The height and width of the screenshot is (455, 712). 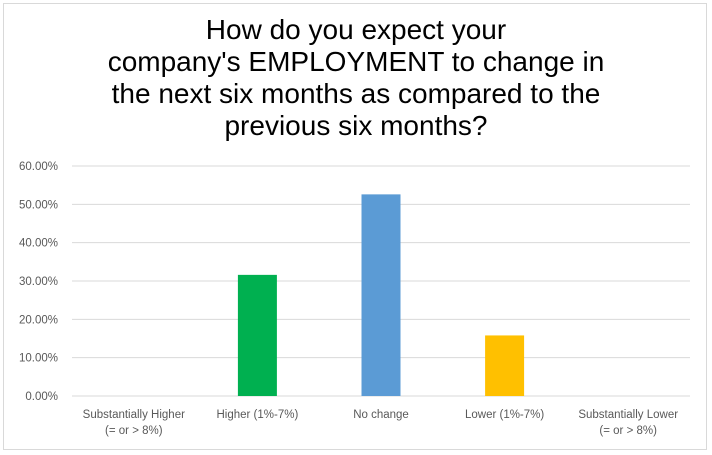 What do you see at coordinates (41, 397) in the screenshot?
I see `y-tick-label: 0.00%` at bounding box center [41, 397].